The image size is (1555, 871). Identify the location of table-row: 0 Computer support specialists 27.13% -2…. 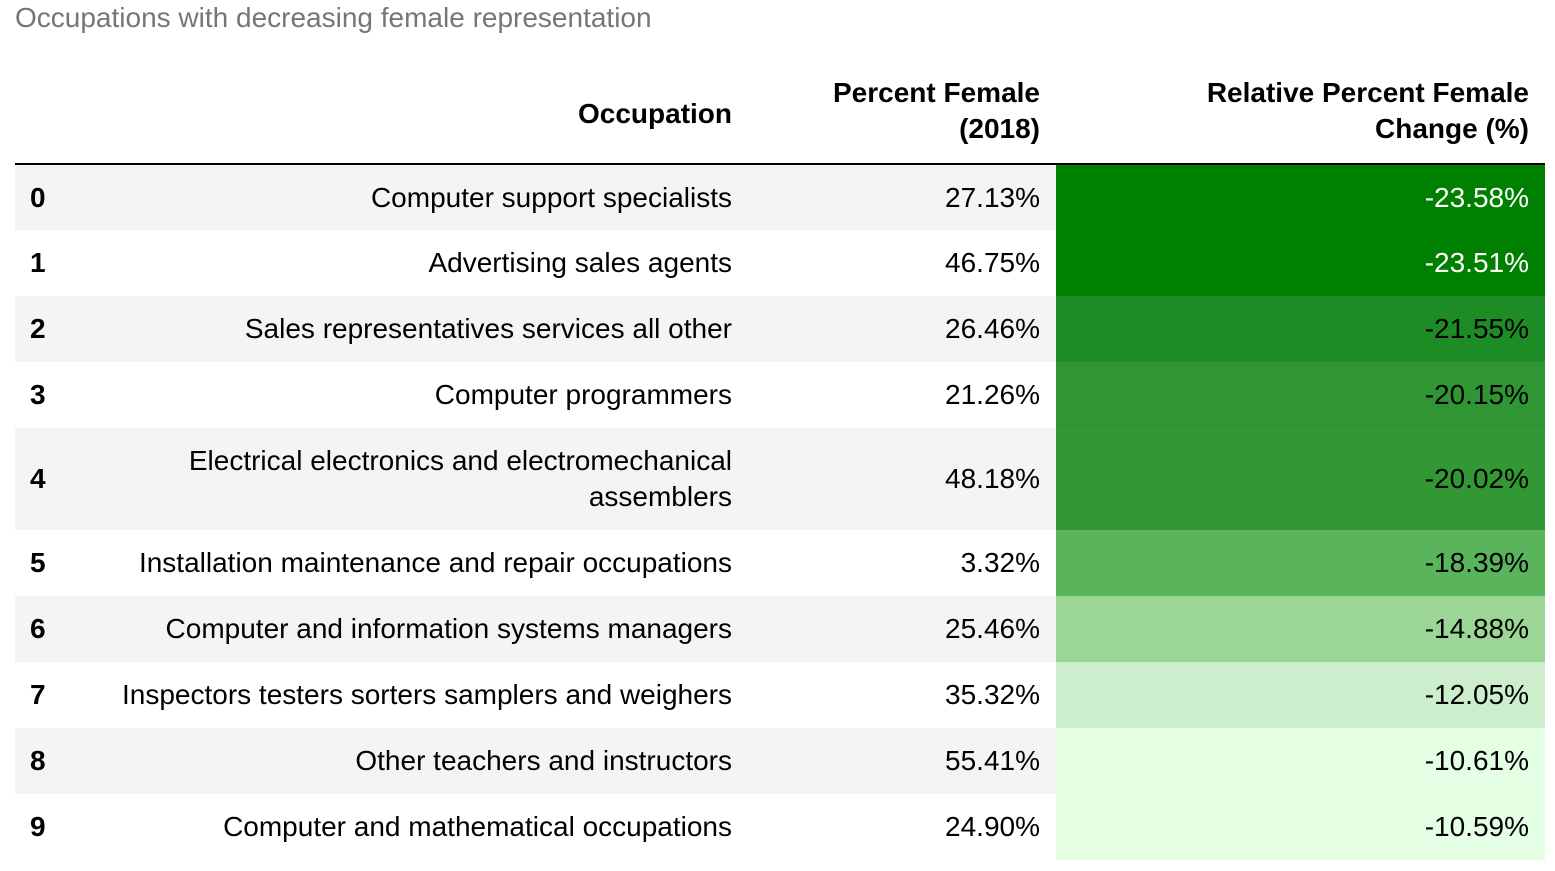
(780, 197).